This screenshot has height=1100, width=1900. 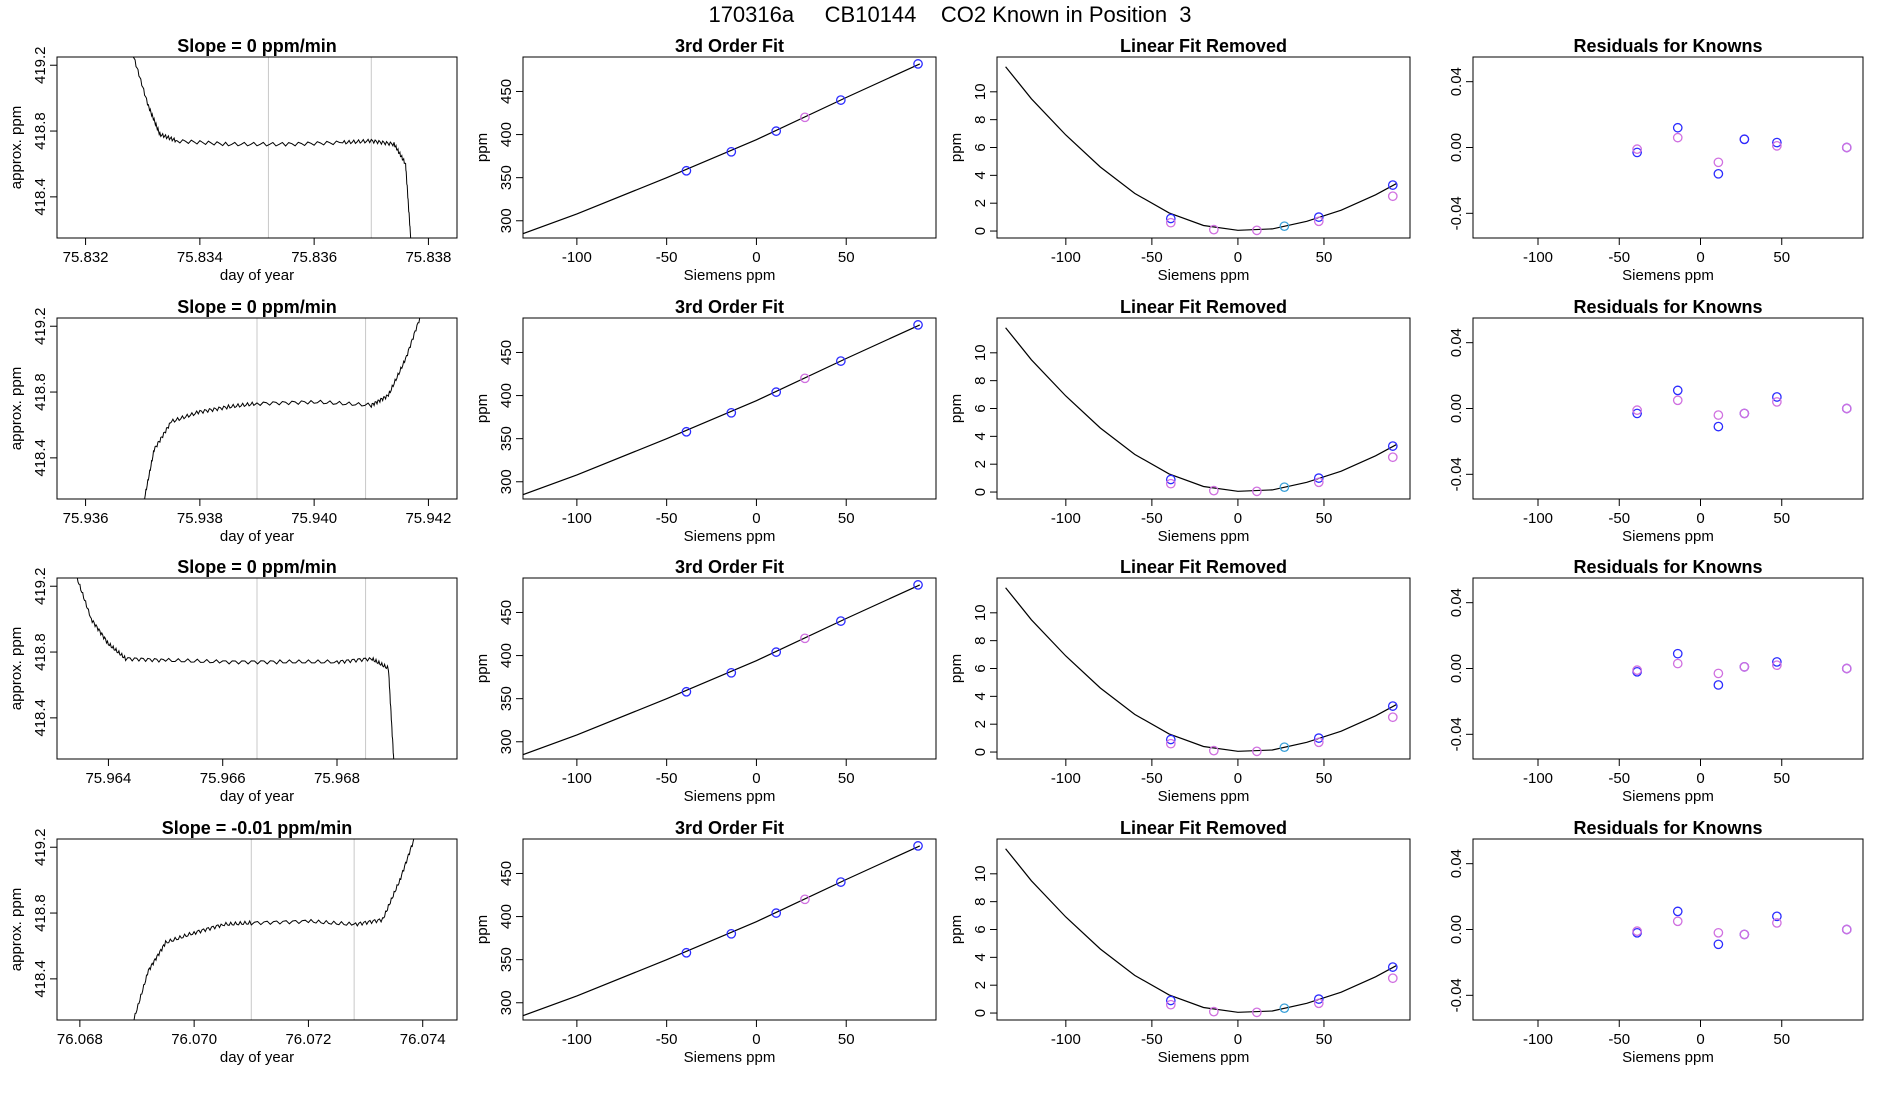 I want to click on x-tick-label: 75.838, so click(x=428, y=257).